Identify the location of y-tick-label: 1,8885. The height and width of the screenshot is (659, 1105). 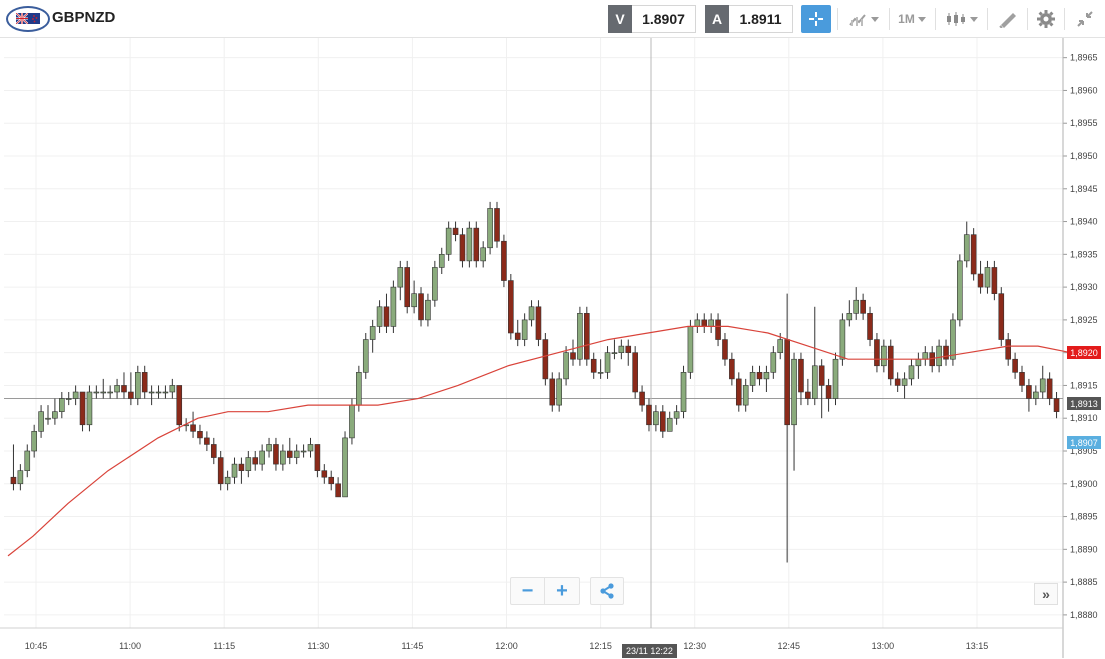
(1084, 582).